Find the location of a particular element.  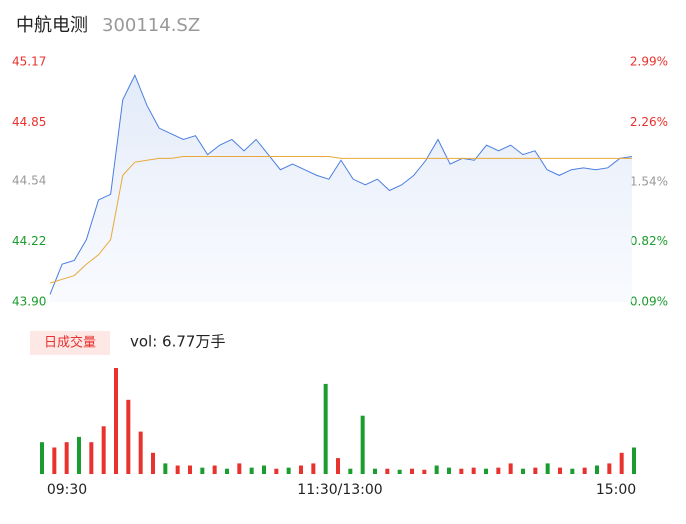

y-tick-label: 44.85 is located at coordinates (29, 122).